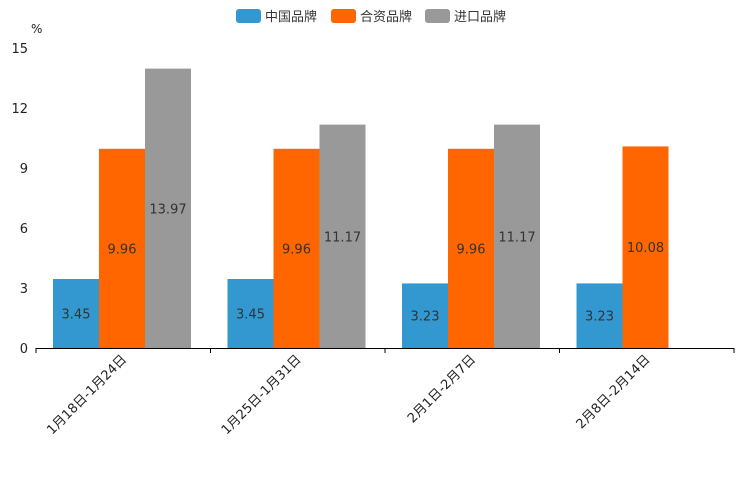  What do you see at coordinates (19, 49) in the screenshot?
I see `y-tick-label-15: 15` at bounding box center [19, 49].